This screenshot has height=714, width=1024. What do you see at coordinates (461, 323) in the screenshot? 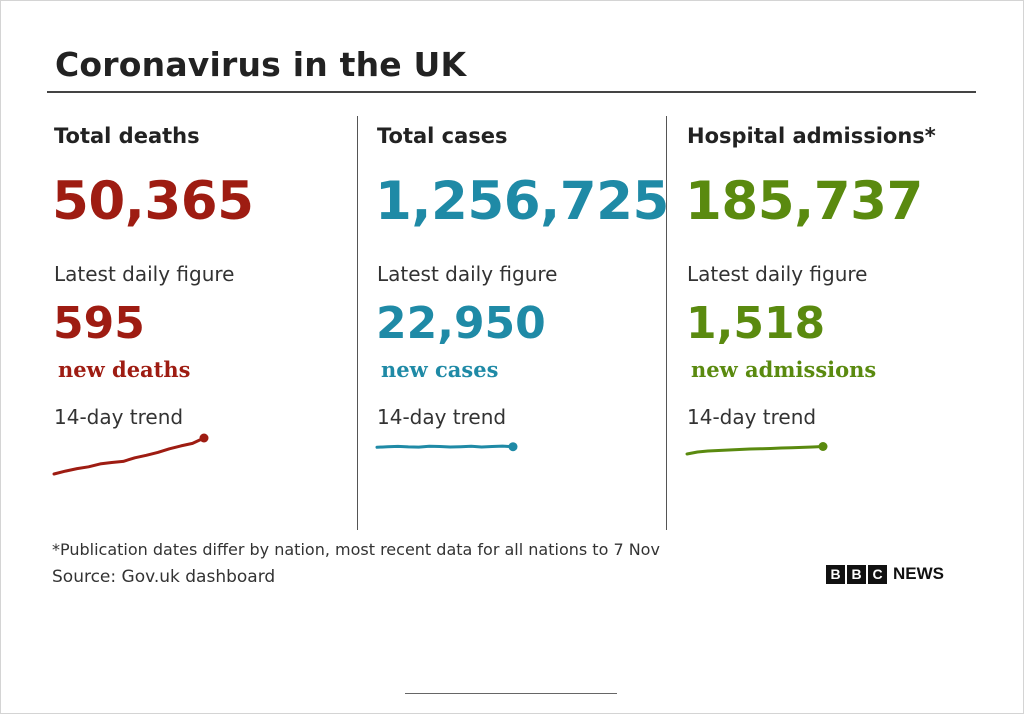
I see `daily-value: 22,950` at bounding box center [461, 323].